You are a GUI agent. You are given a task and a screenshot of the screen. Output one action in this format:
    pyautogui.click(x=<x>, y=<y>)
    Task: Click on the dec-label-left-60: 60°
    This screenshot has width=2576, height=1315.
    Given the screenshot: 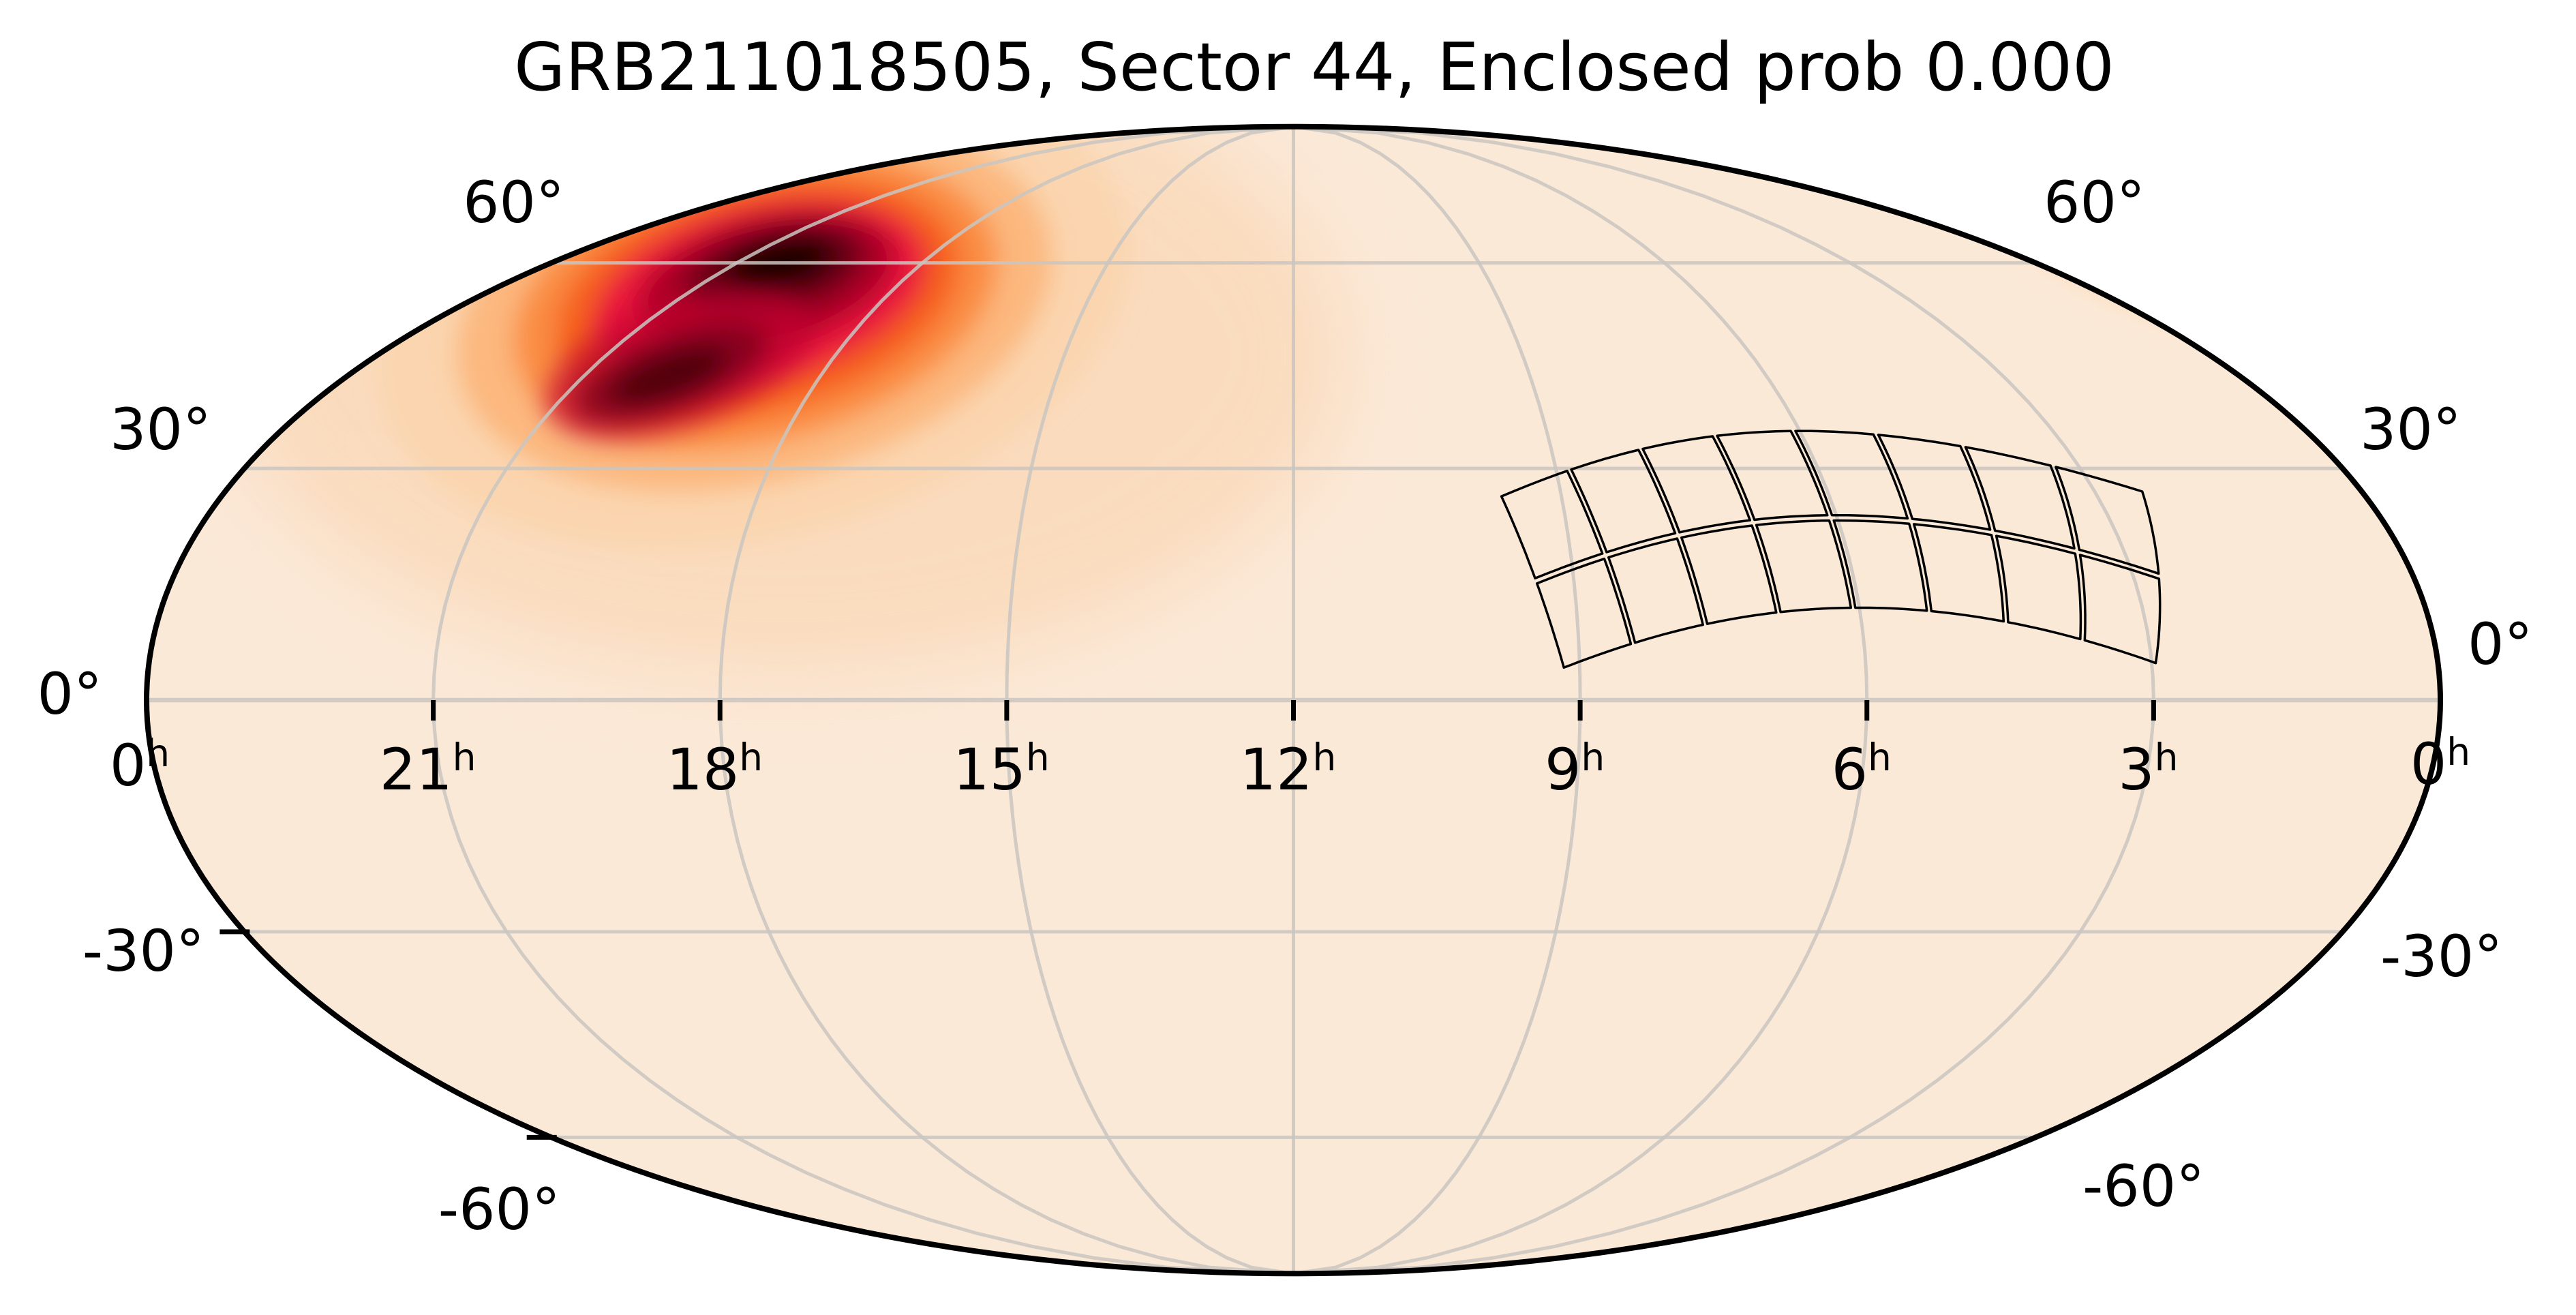 What is the action you would take?
    pyautogui.click(x=513, y=202)
    